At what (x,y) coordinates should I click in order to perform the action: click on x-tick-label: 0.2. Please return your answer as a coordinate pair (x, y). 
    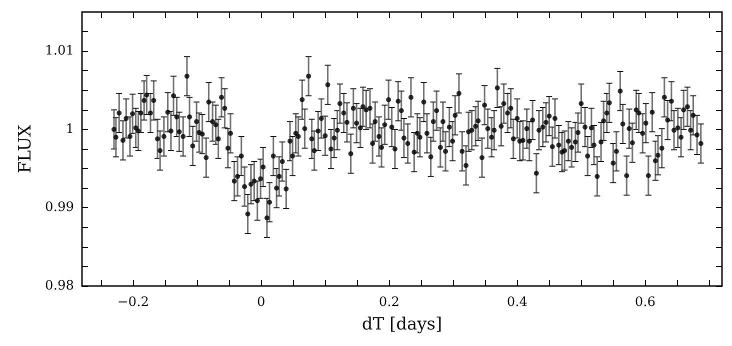
    Looking at the image, I should click on (389, 302).